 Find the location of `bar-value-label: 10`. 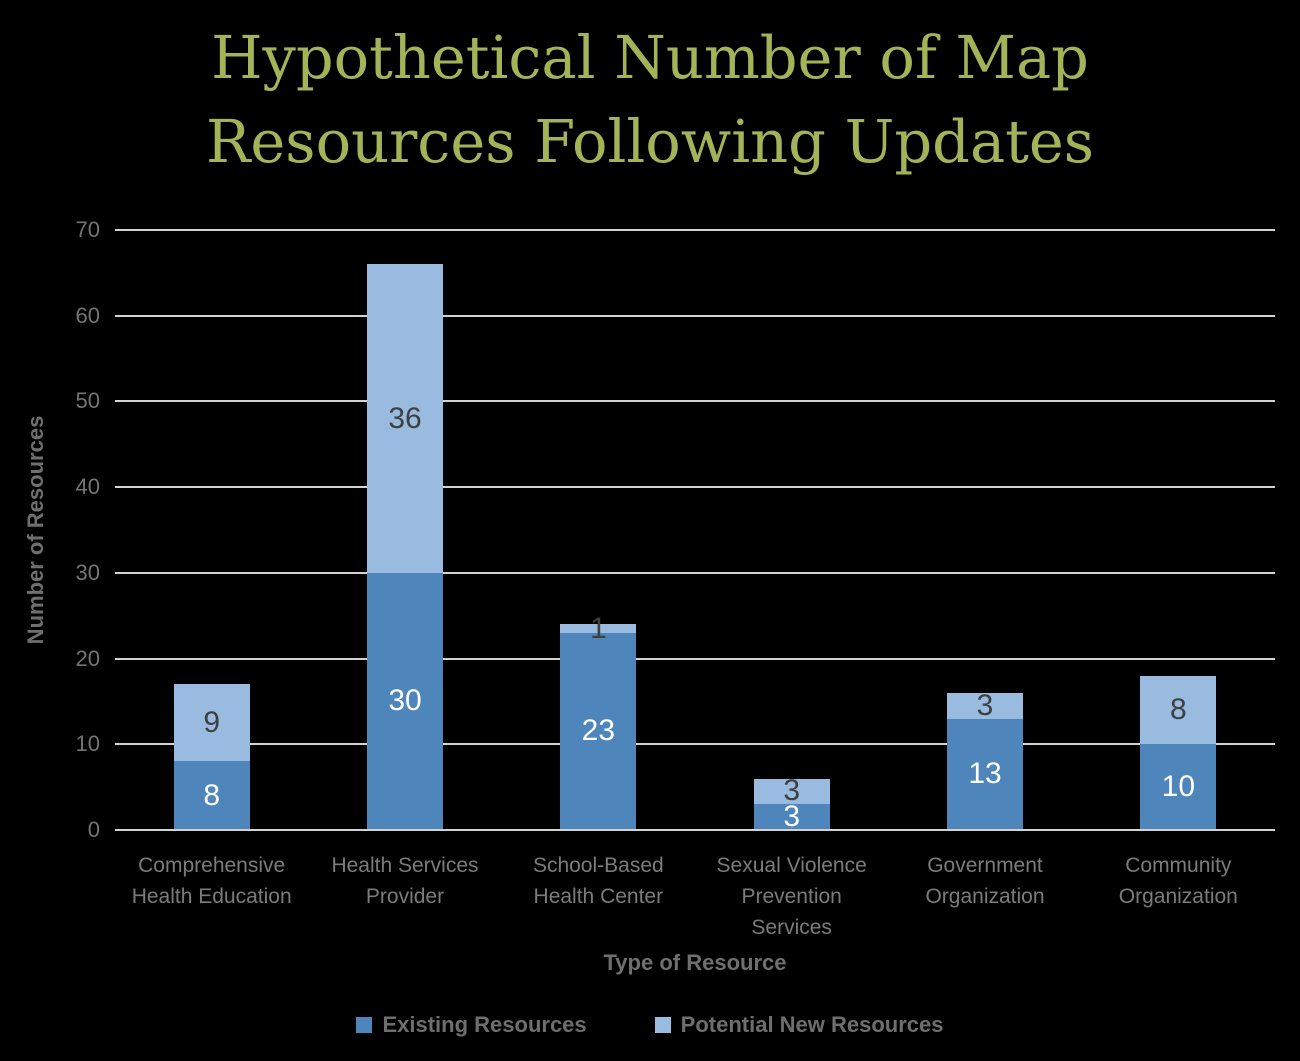

bar-value-label: 10 is located at coordinates (1178, 787).